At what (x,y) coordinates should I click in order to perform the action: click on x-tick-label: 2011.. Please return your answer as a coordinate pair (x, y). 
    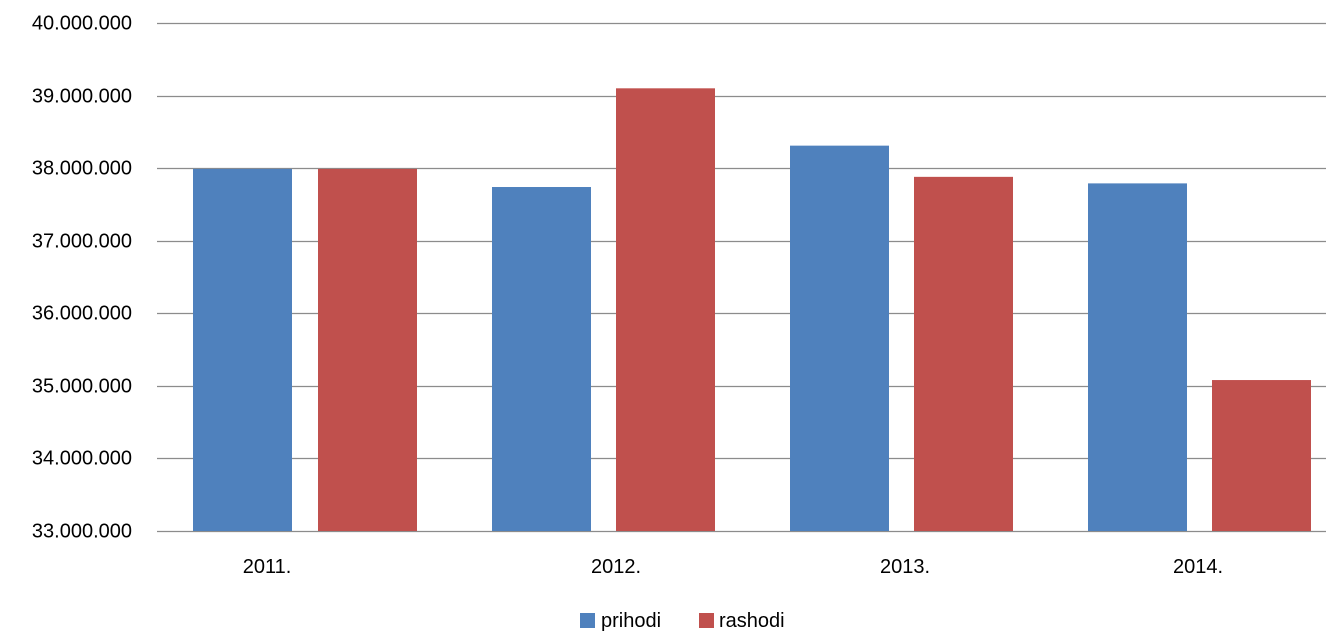
    Looking at the image, I should click on (267, 567).